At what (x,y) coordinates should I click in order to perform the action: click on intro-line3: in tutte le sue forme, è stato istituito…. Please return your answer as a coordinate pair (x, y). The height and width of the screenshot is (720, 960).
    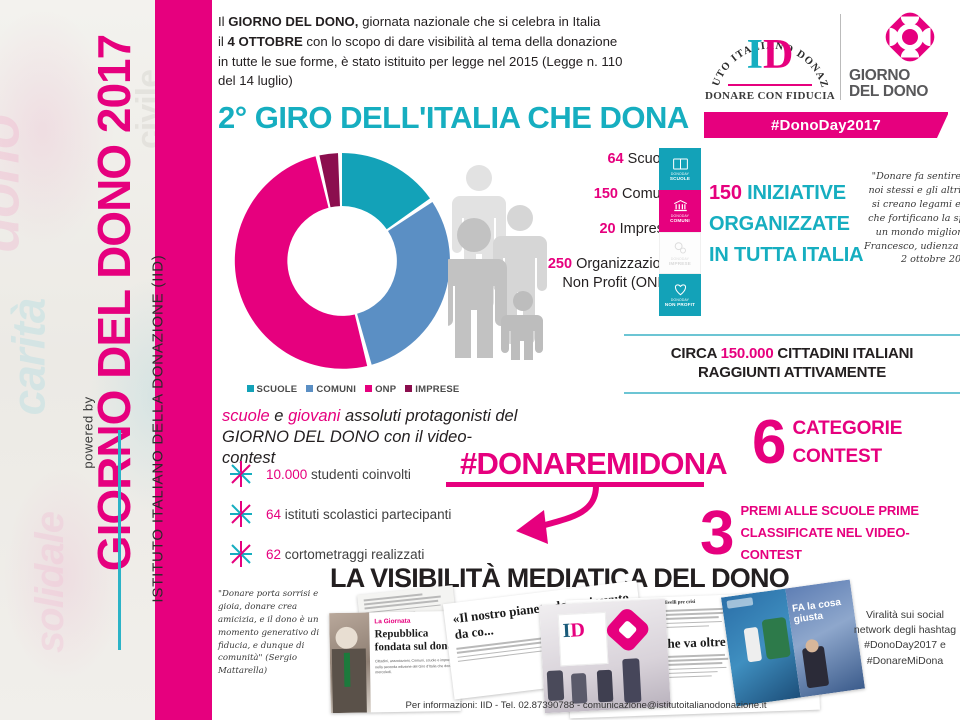
    Looking at the image, I should click on (420, 61).